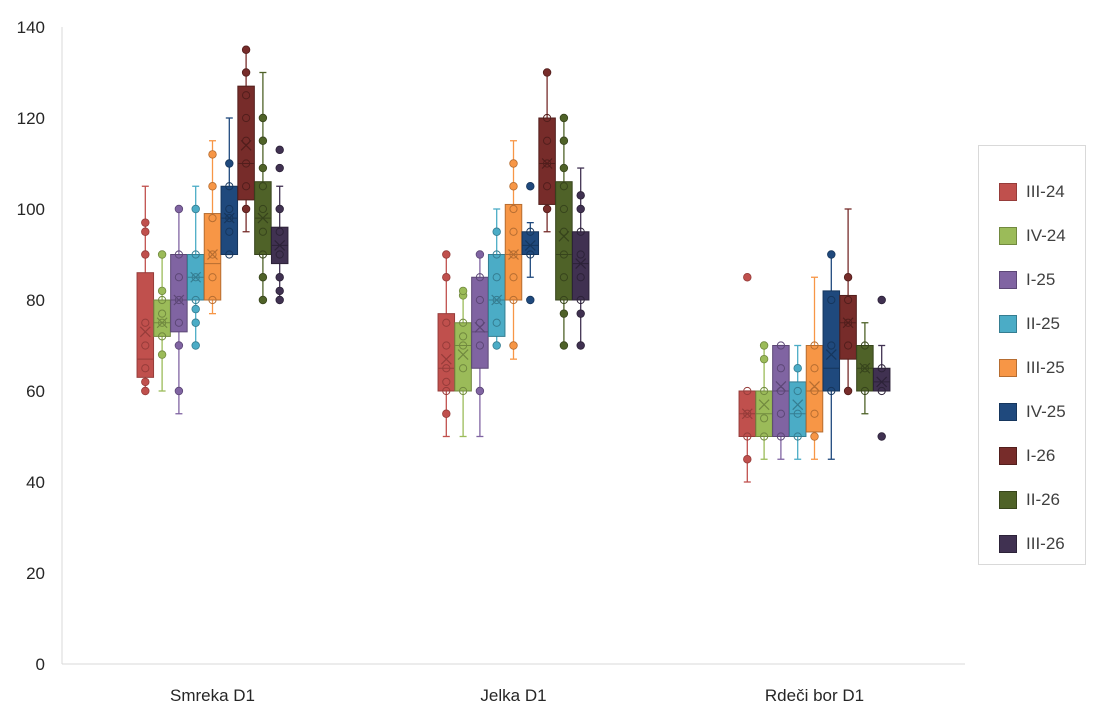  I want to click on legend-swatch, so click(1008, 500).